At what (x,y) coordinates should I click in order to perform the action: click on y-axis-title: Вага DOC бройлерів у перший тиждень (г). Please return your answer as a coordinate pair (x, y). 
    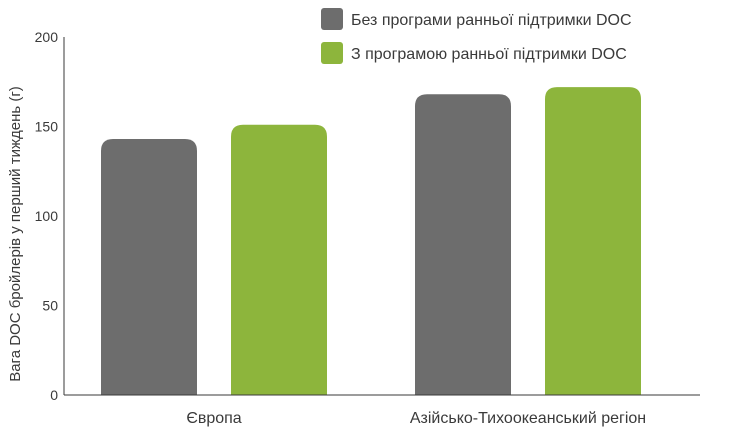
    Looking at the image, I should click on (15, 234).